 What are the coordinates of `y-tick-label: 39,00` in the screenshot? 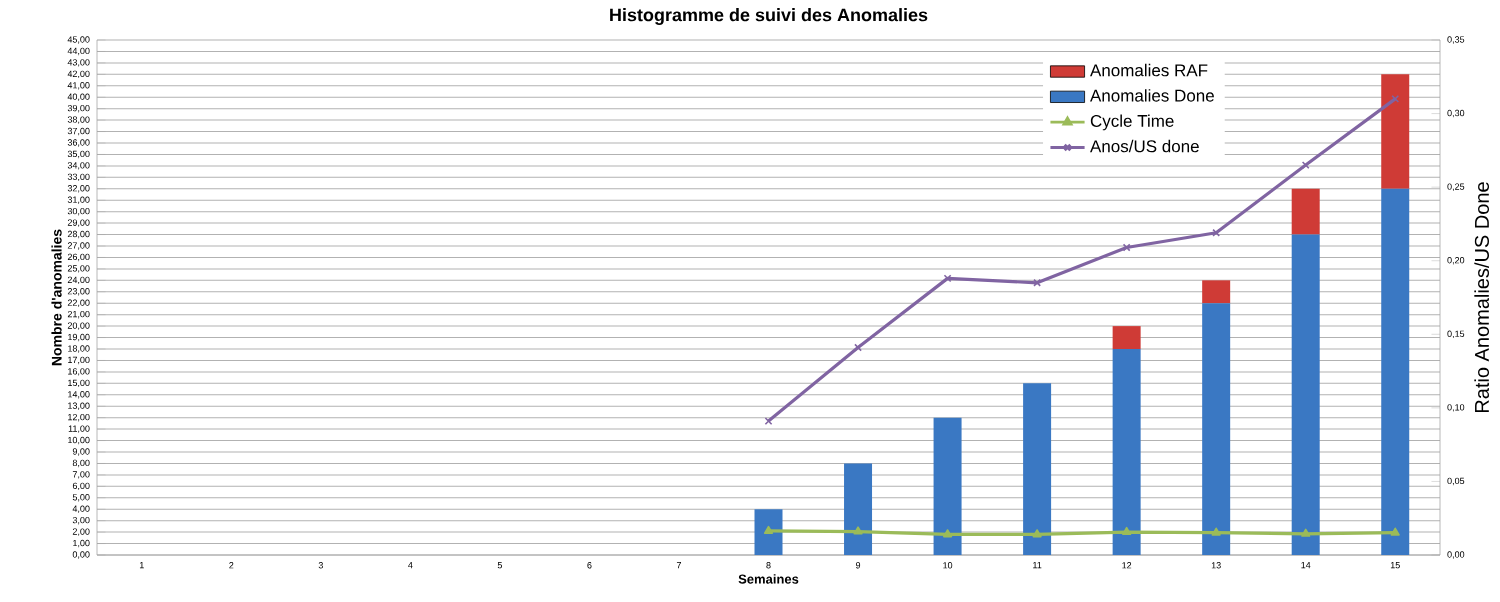 It's located at (78, 108).